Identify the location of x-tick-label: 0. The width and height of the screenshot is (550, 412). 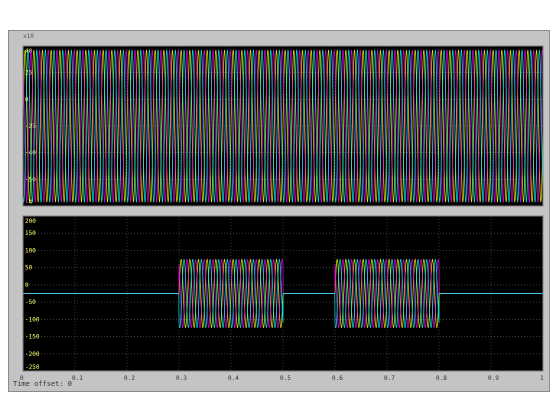
(22, 378).